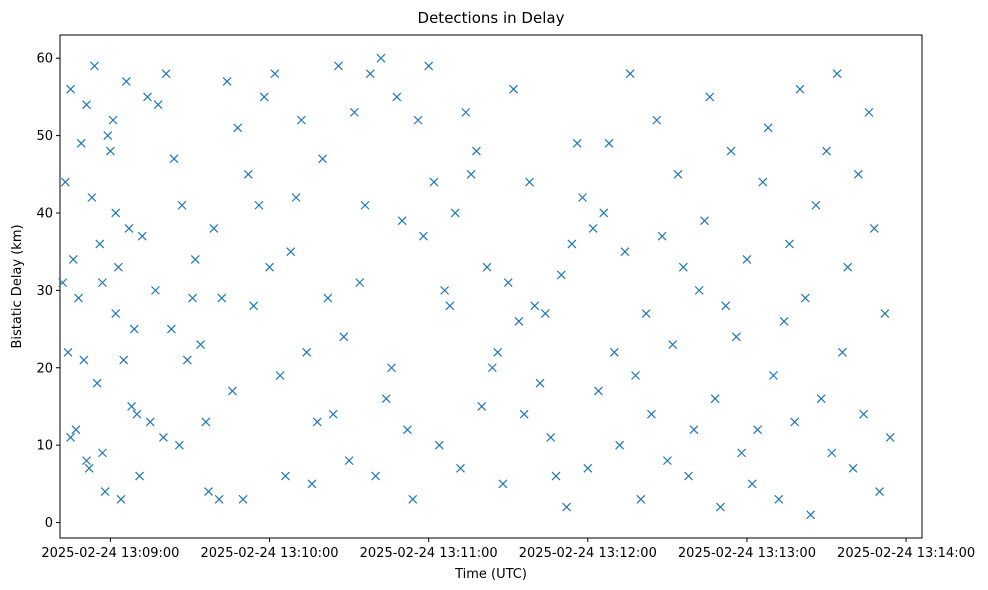 This screenshot has width=988, height=590. What do you see at coordinates (588, 553) in the screenshot?
I see `x-tick-label: 2025-02-24 13:12:00` at bounding box center [588, 553].